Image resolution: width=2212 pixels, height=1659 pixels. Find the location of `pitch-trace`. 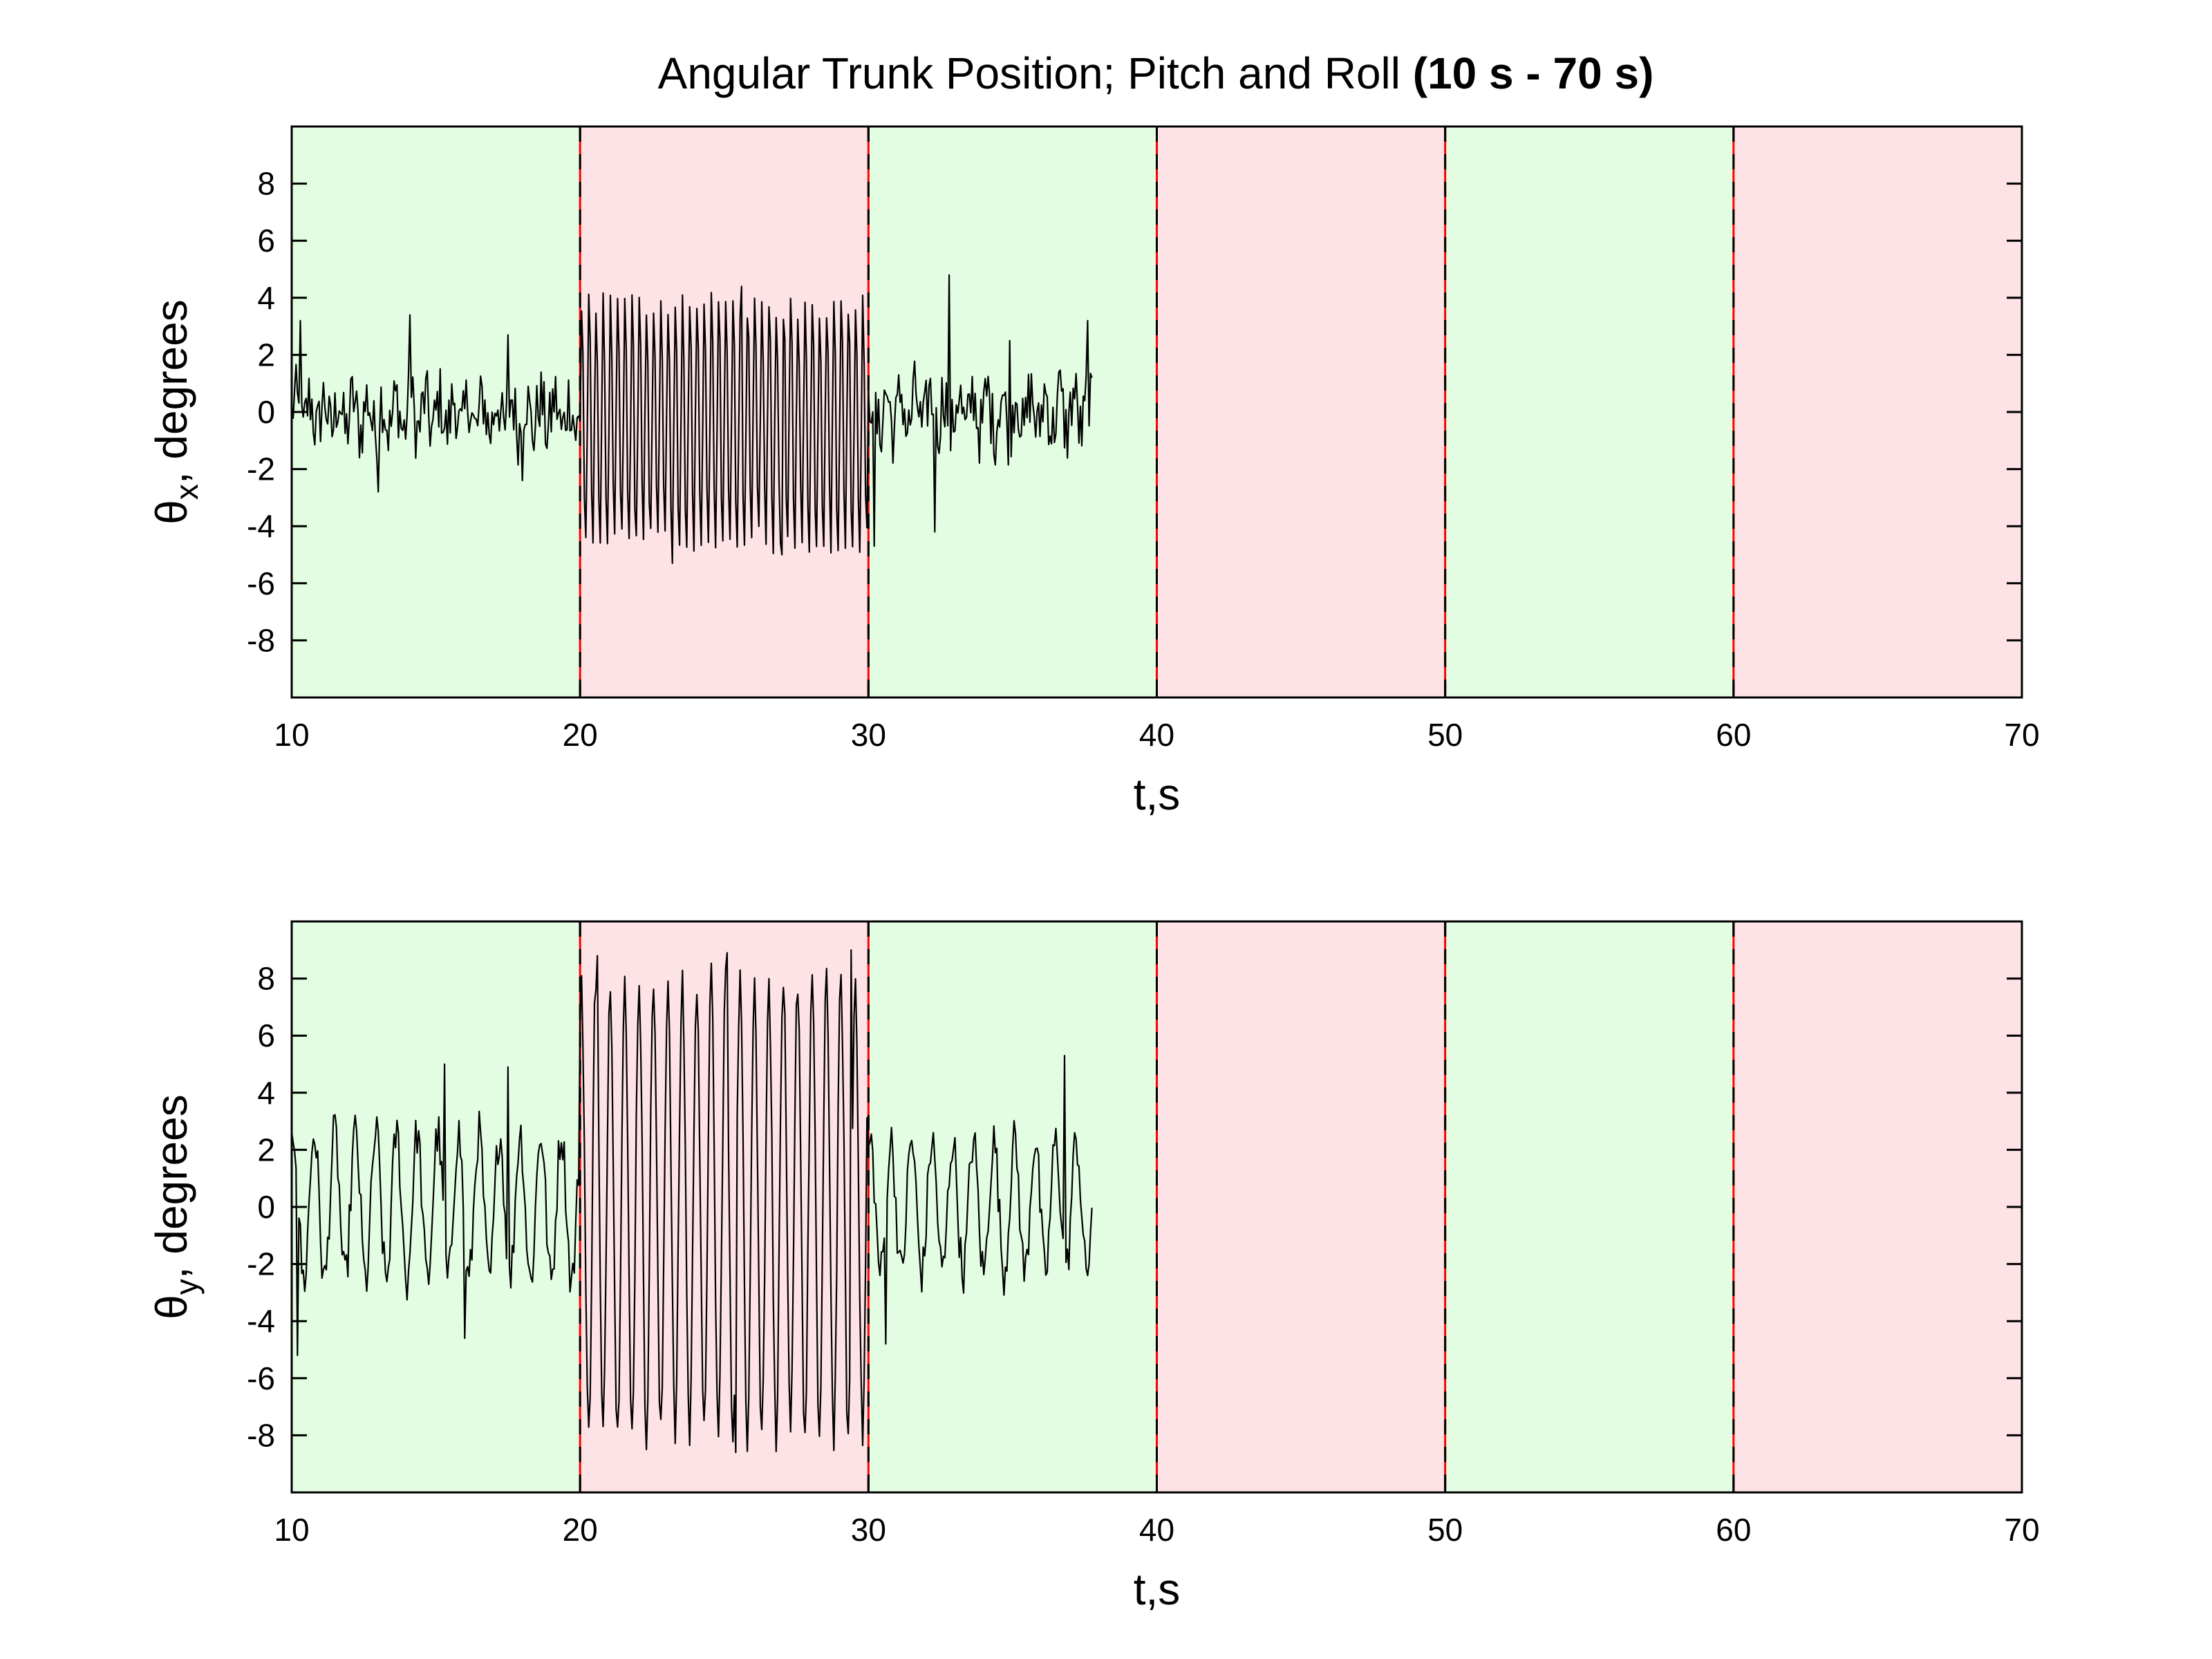

pitch-trace is located at coordinates (691, 419).